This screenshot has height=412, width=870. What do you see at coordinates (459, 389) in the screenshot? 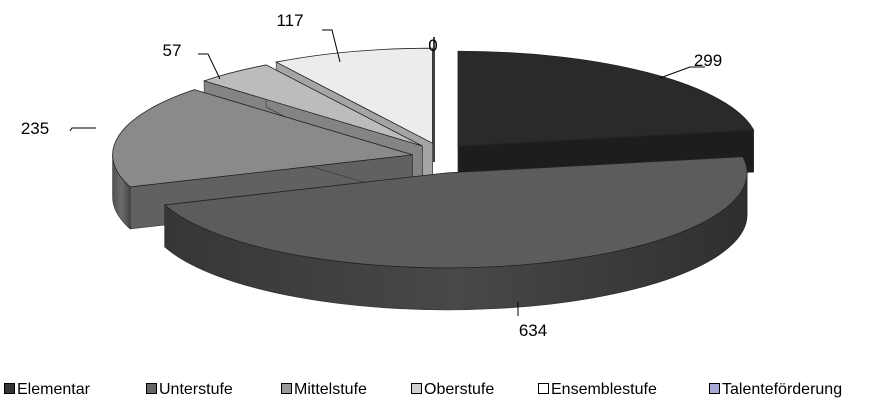
I see `legend-label: Oberstufe` at bounding box center [459, 389].